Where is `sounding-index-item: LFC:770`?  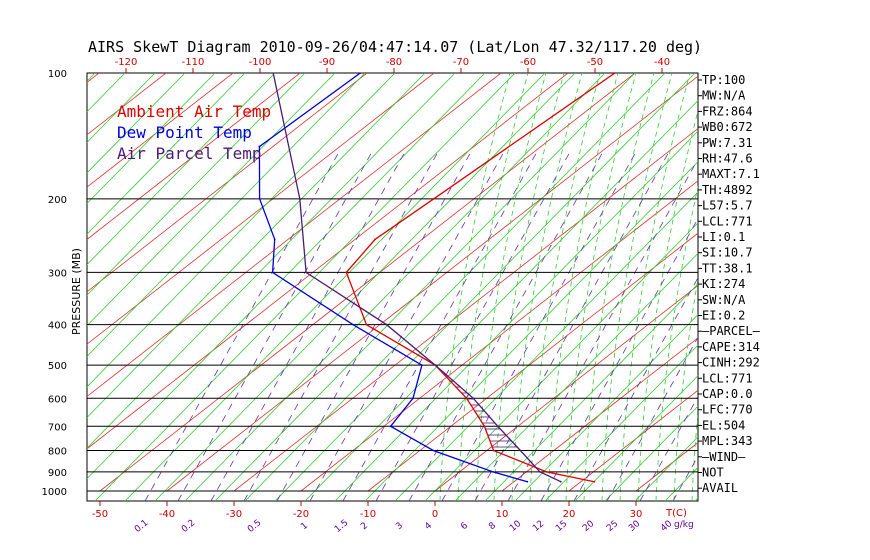 sounding-index-item: LFC:770 is located at coordinates (727, 410).